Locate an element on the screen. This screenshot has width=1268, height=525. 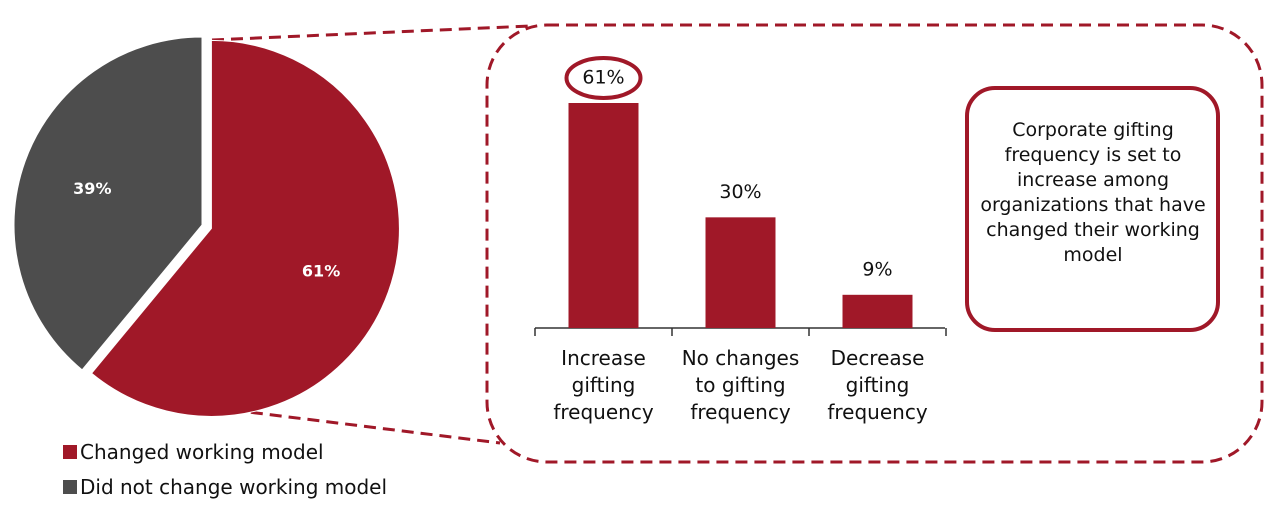
x-tick-label: Decrease gifting frequency is located at coordinates (877, 385).